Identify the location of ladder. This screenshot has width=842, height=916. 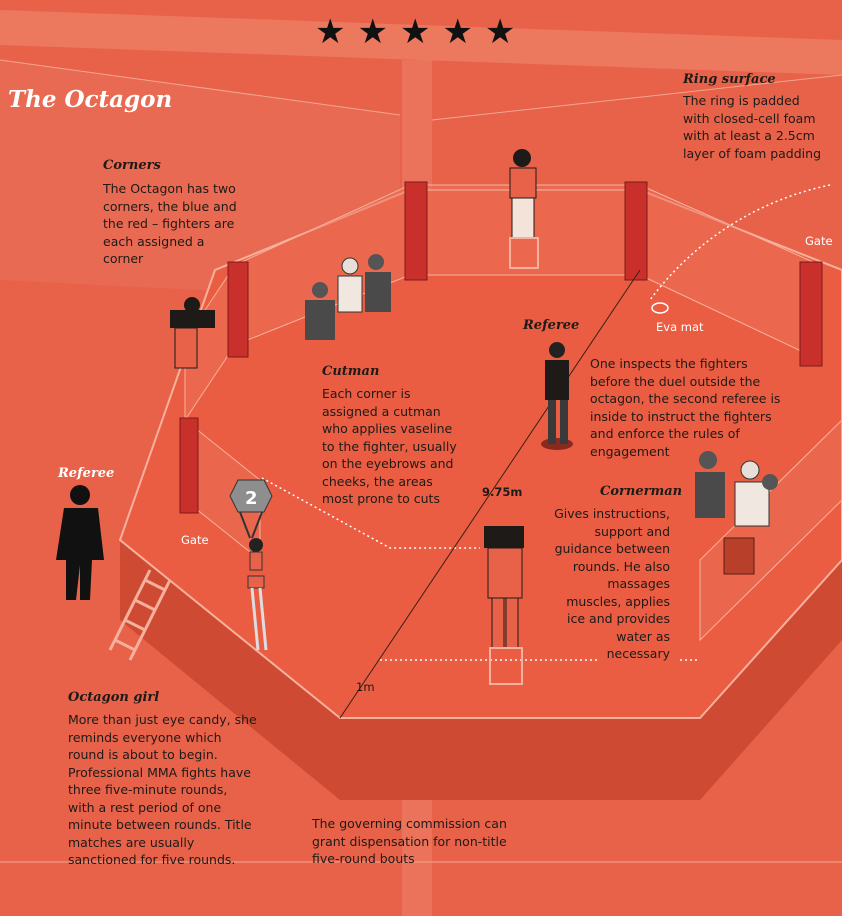
(140, 615).